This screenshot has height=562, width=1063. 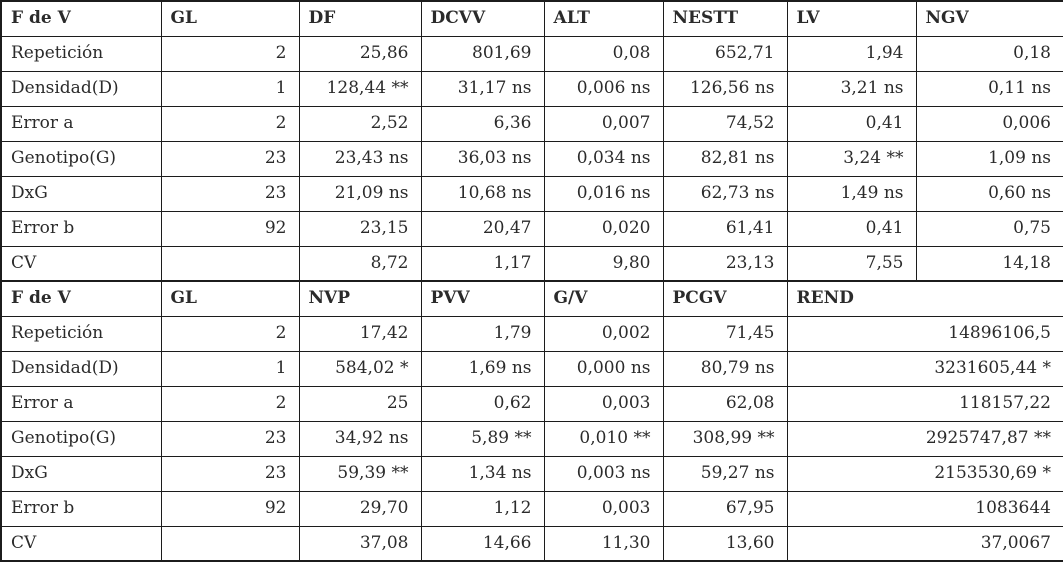 I want to click on value-cell: 34,92 ns, so click(x=360, y=438).